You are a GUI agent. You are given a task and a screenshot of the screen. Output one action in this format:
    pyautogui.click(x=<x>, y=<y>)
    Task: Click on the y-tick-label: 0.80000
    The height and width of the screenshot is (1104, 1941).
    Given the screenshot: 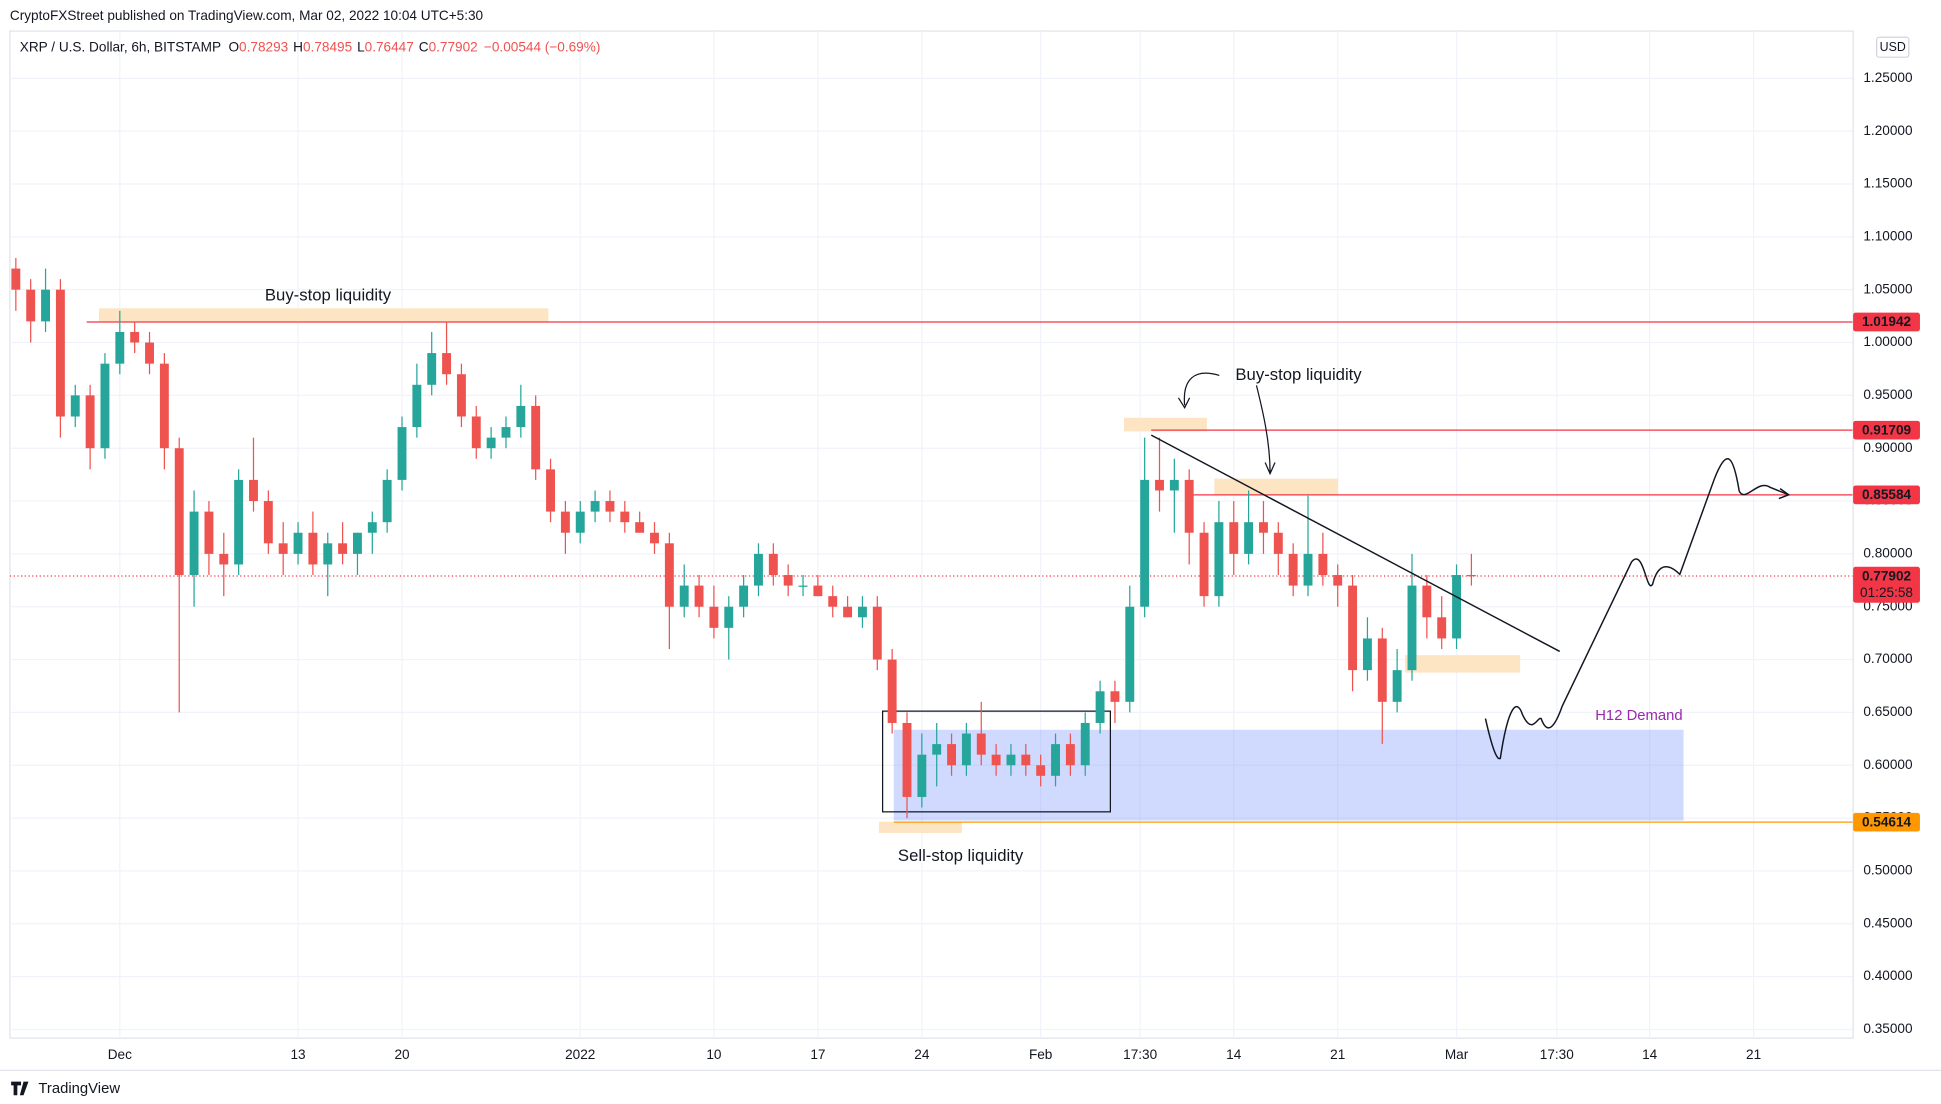 What is the action you would take?
    pyautogui.click(x=1888, y=552)
    